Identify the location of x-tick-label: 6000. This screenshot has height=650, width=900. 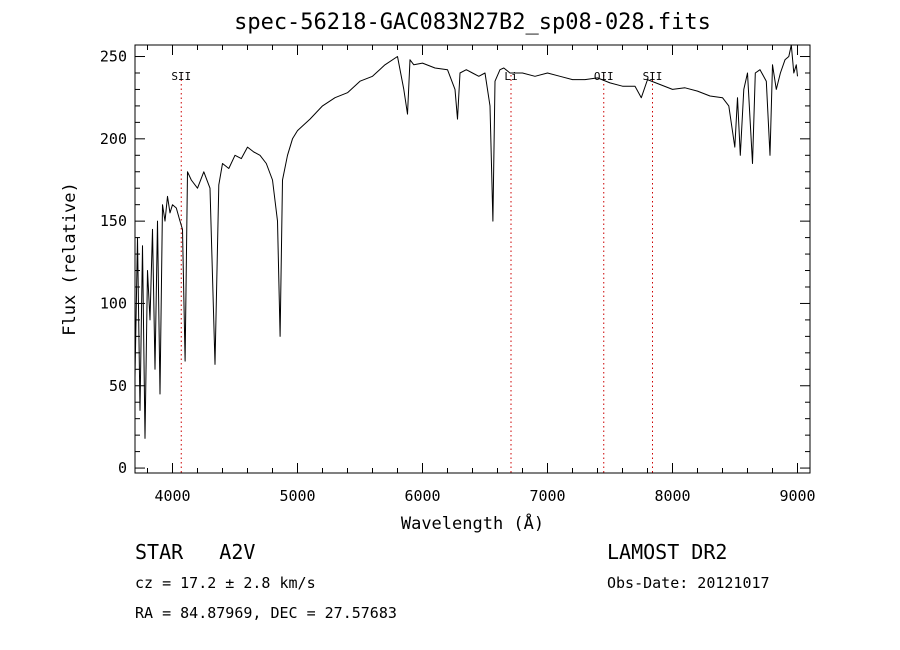
(422, 496).